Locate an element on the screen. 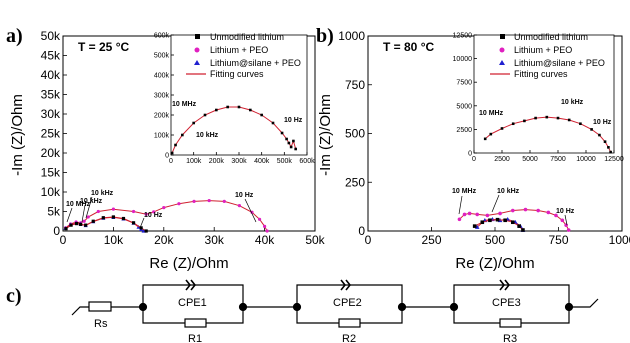 The width and height of the screenshot is (630, 343). y-tick-label: 200k is located at coordinates (162, 116).